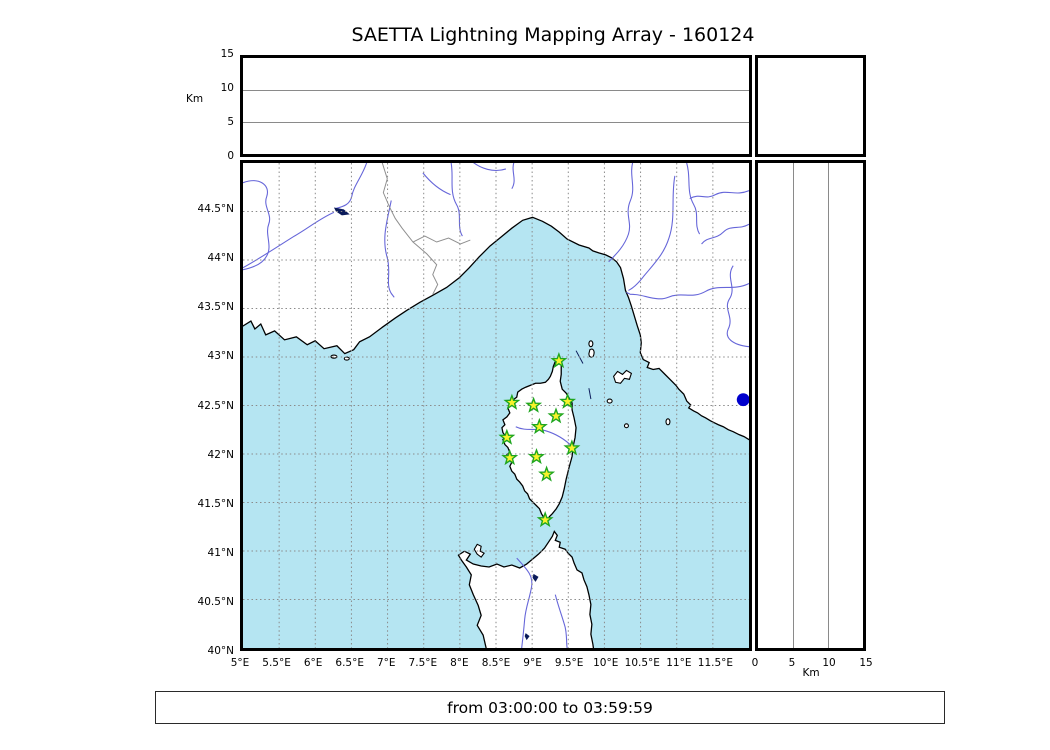  I want to click on lon-tick-label: 9.5°E, so click(569, 663).